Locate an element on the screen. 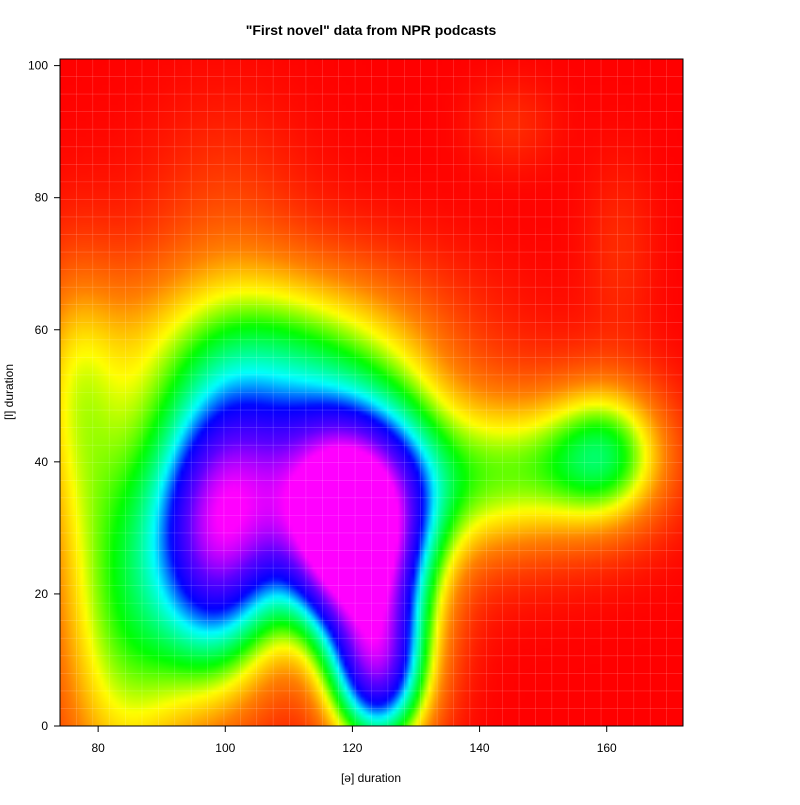 This screenshot has height=805, width=800. x-tick-label: 80 is located at coordinates (98, 748).